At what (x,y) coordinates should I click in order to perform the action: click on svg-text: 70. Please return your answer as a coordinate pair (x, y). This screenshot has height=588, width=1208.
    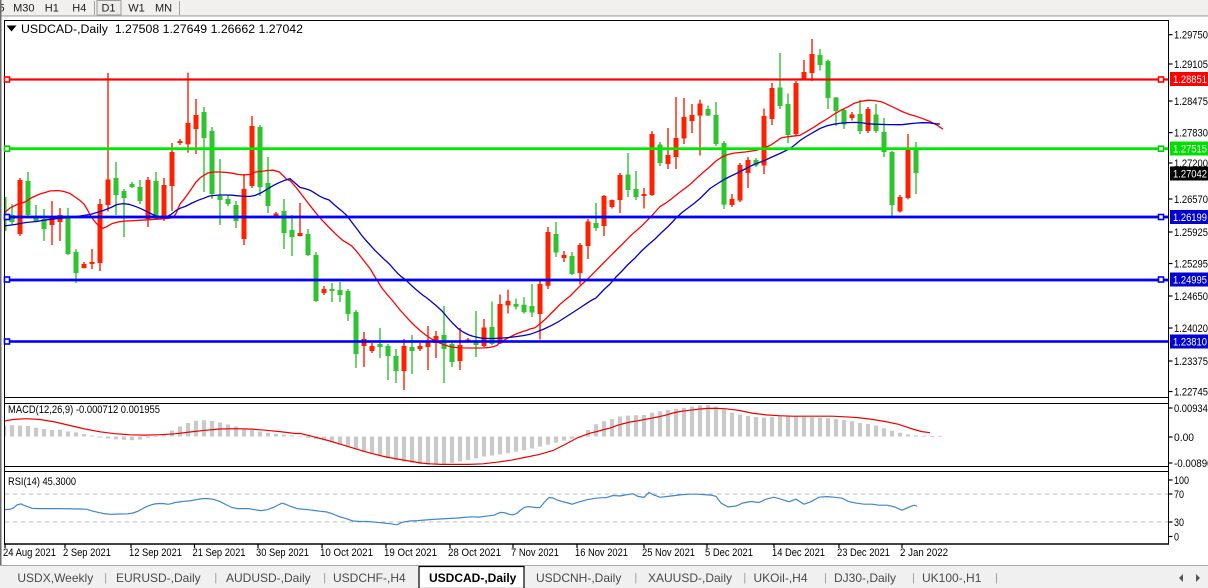
    Looking at the image, I should click on (1179, 495).